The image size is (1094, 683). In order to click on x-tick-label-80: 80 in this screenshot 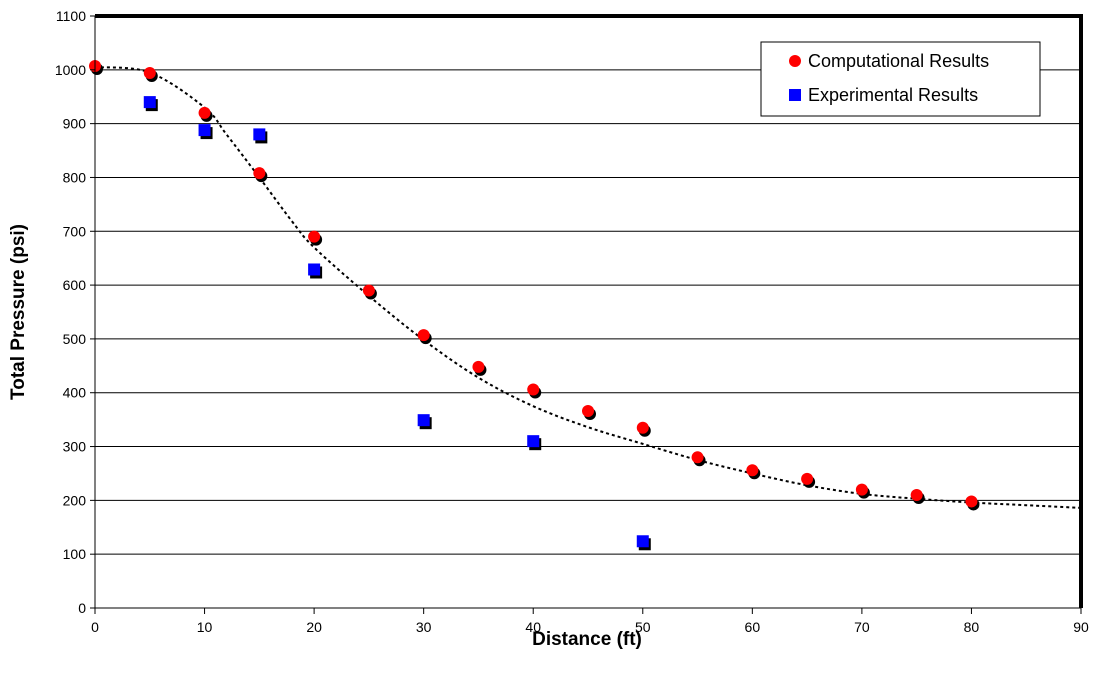, I will do `click(972, 627)`.